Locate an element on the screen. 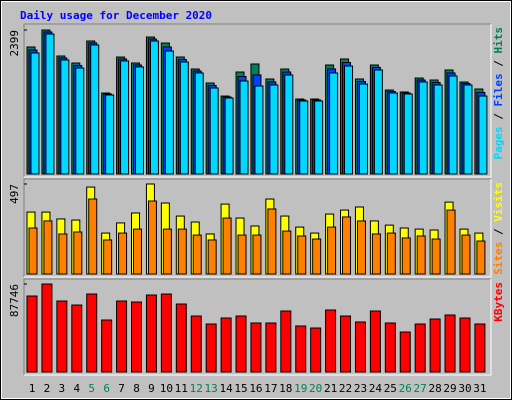 This screenshot has width=512, height=400. legend-entry: Hits is located at coordinates (498, 40).